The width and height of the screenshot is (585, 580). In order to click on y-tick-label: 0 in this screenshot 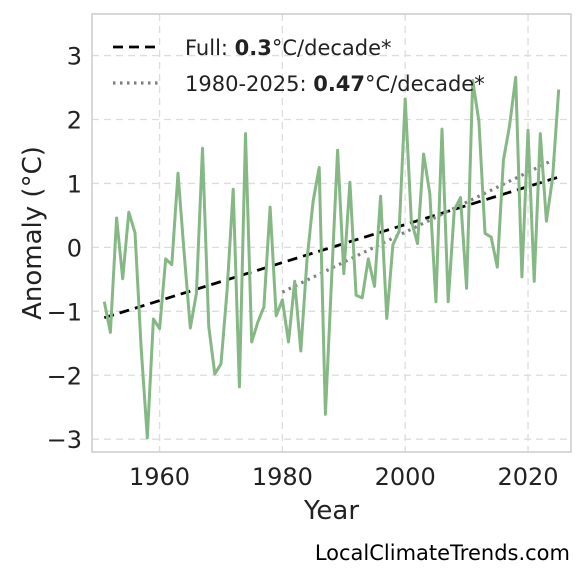, I will do `click(74, 248)`.